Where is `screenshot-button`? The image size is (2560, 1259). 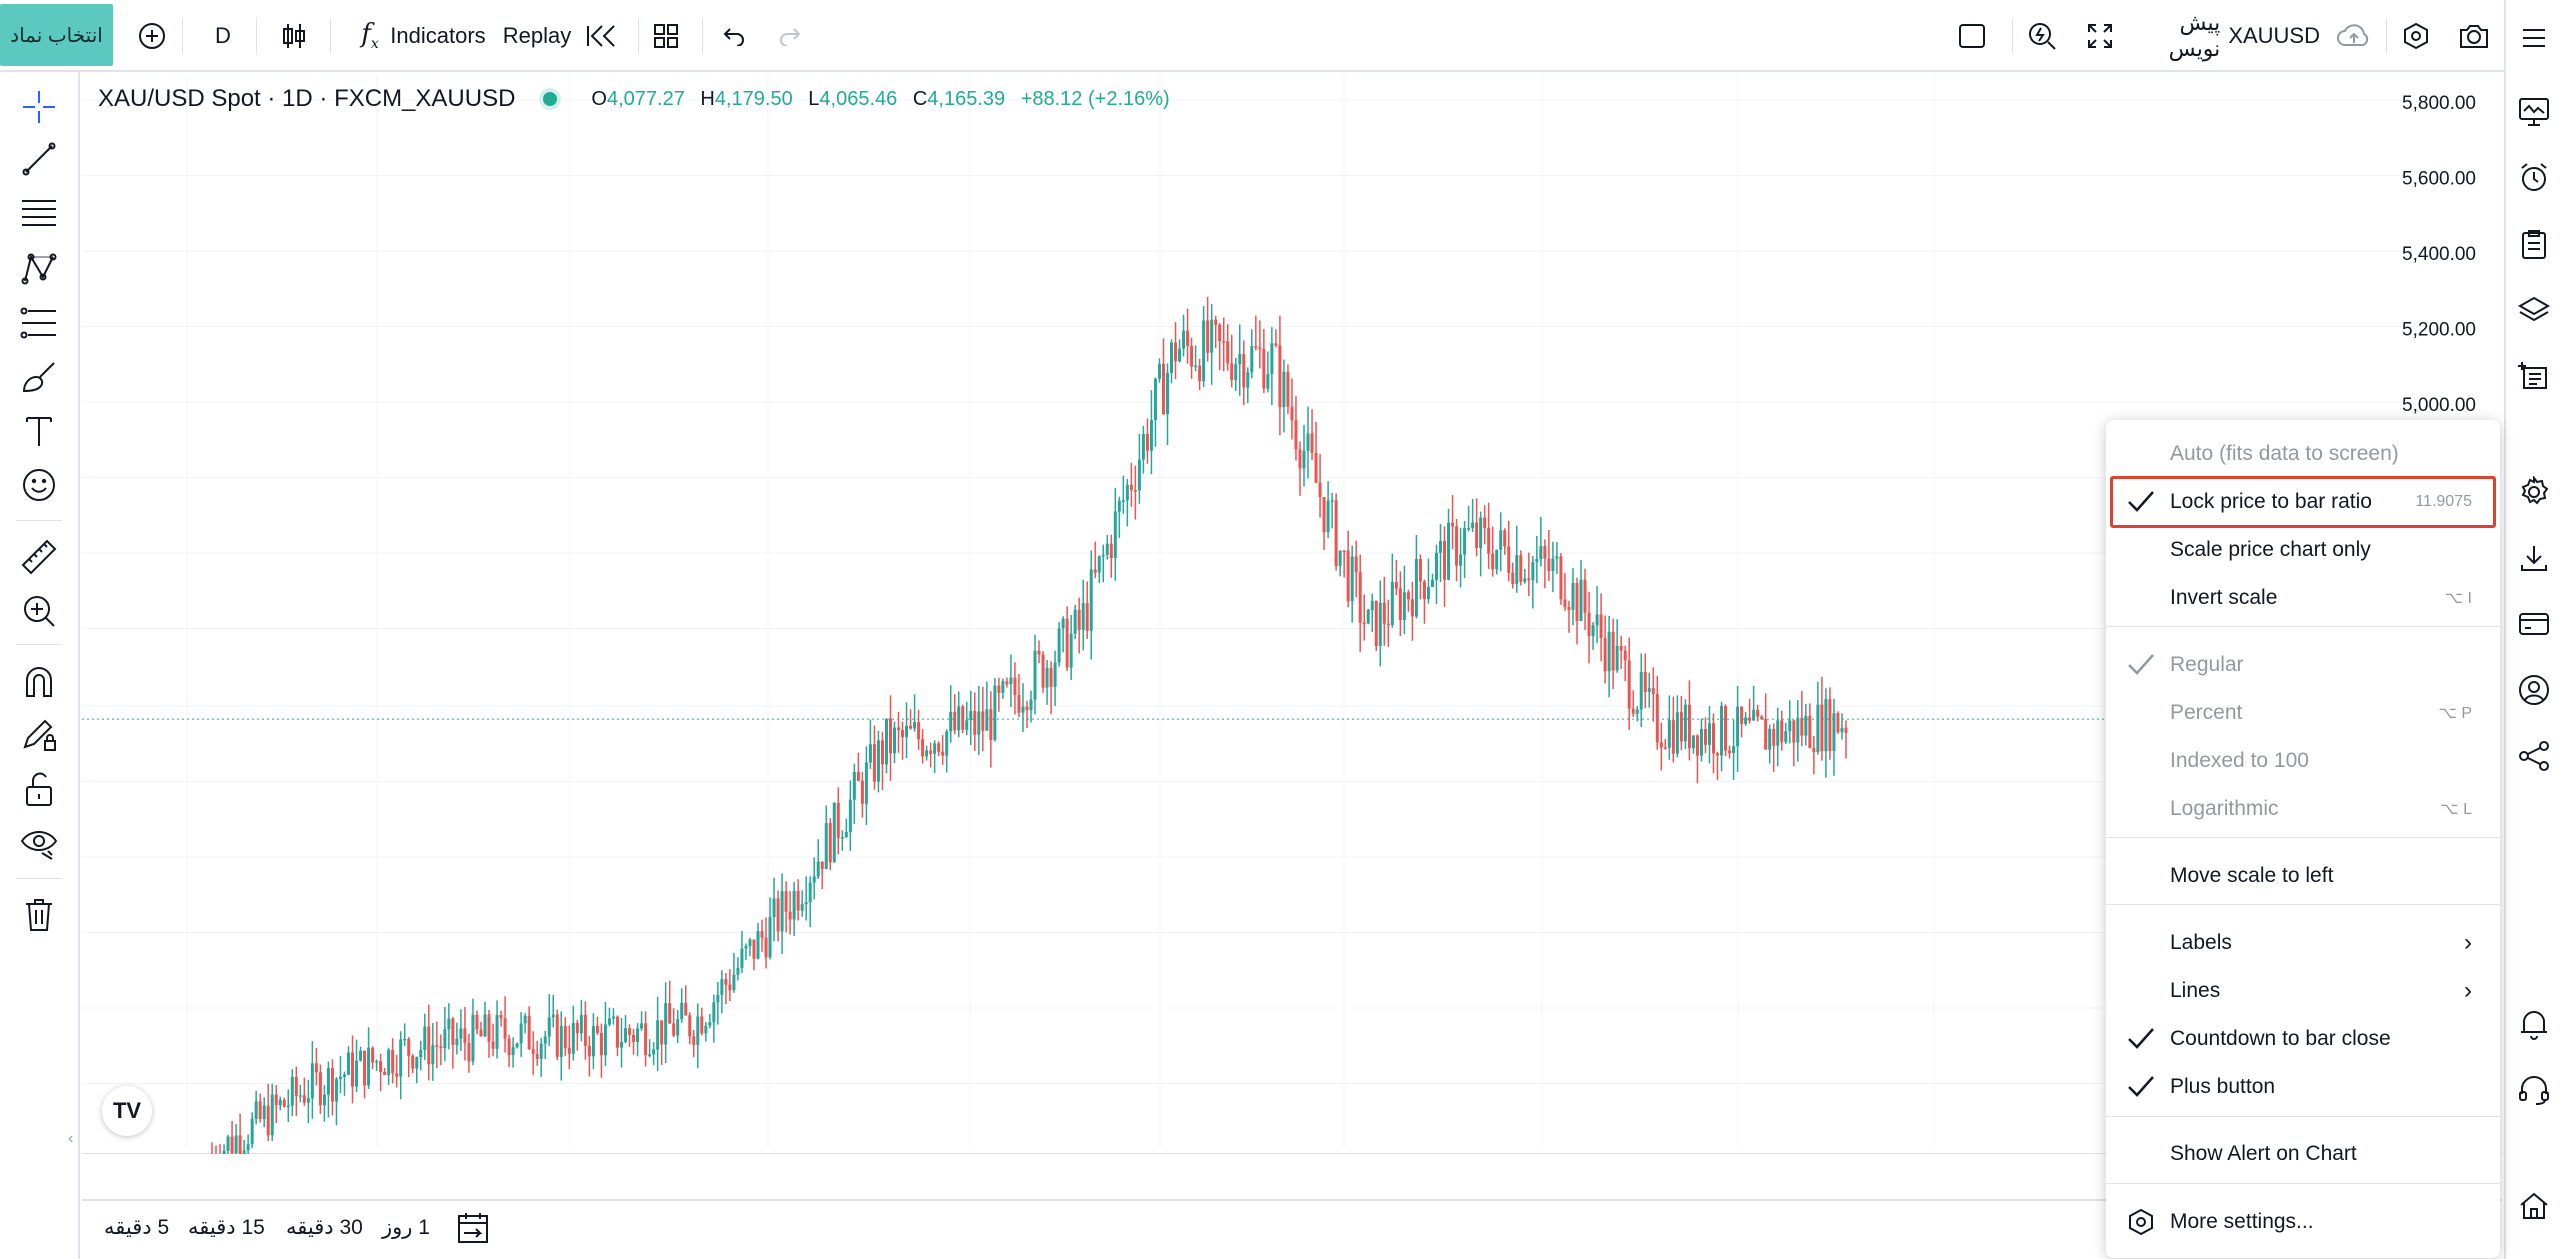
screenshot-button is located at coordinates (2474, 36).